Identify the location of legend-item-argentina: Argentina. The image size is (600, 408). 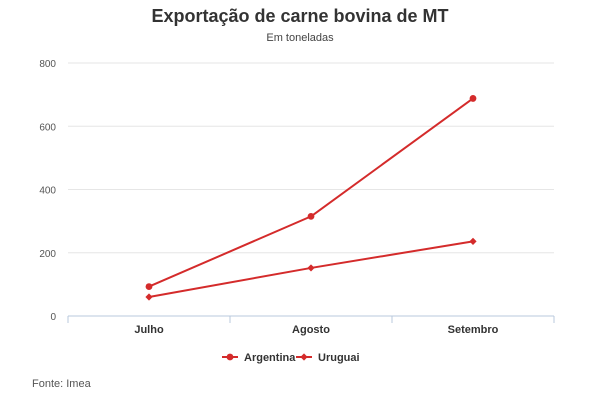
(259, 358).